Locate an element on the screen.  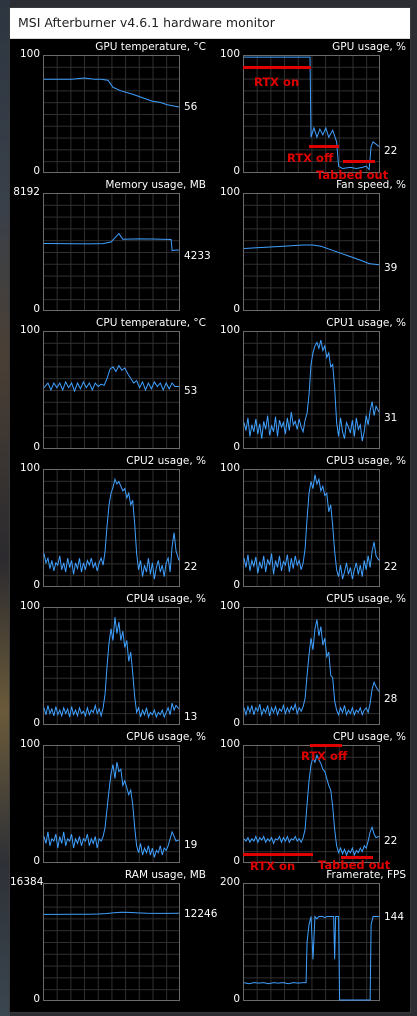
current-value: 39 is located at coordinates (391, 268).